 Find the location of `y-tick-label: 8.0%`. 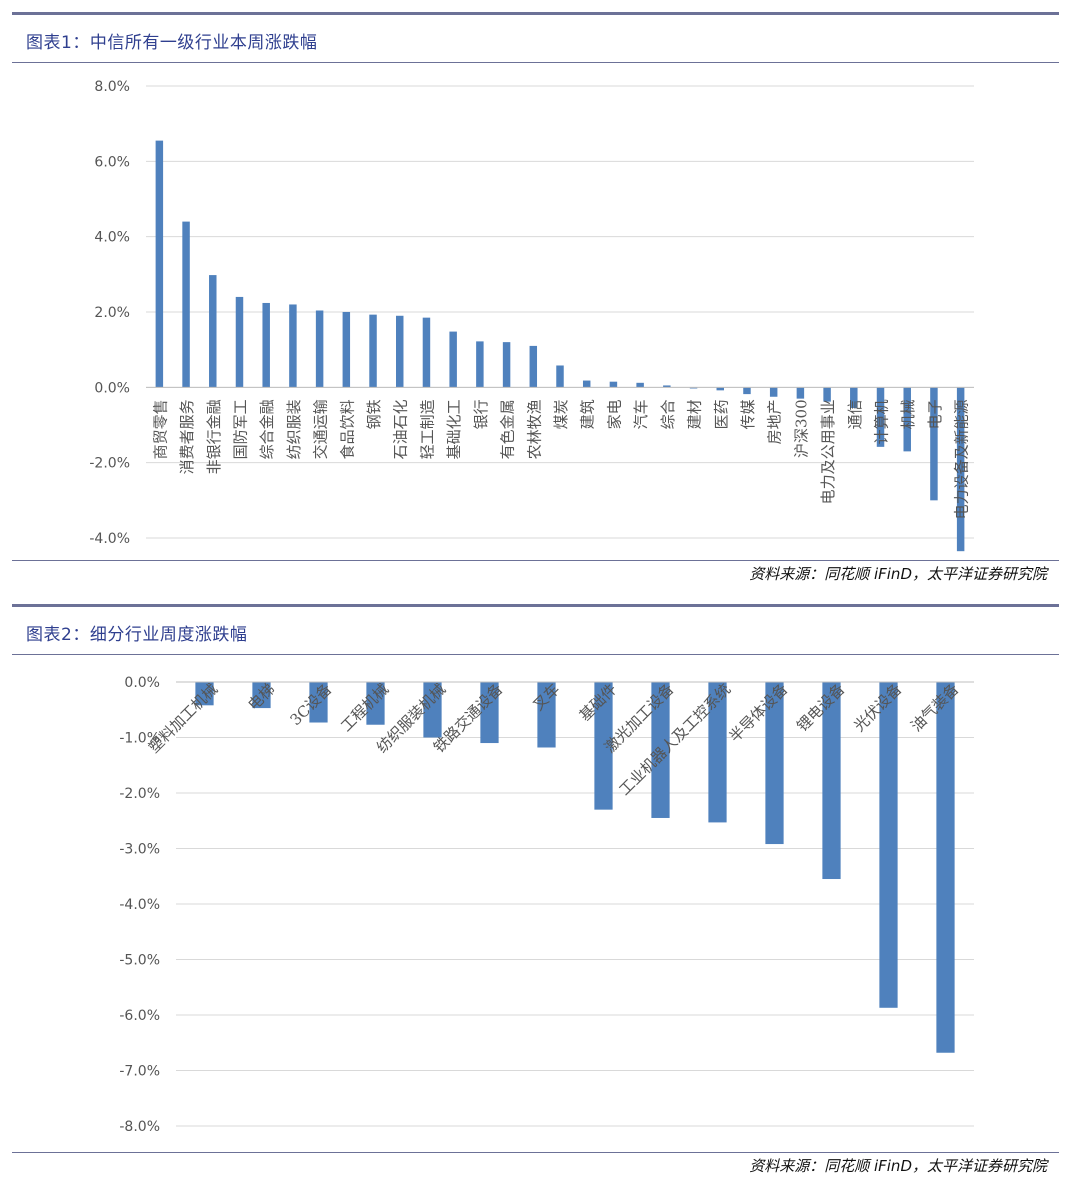

y-tick-label: 8.0% is located at coordinates (112, 87).